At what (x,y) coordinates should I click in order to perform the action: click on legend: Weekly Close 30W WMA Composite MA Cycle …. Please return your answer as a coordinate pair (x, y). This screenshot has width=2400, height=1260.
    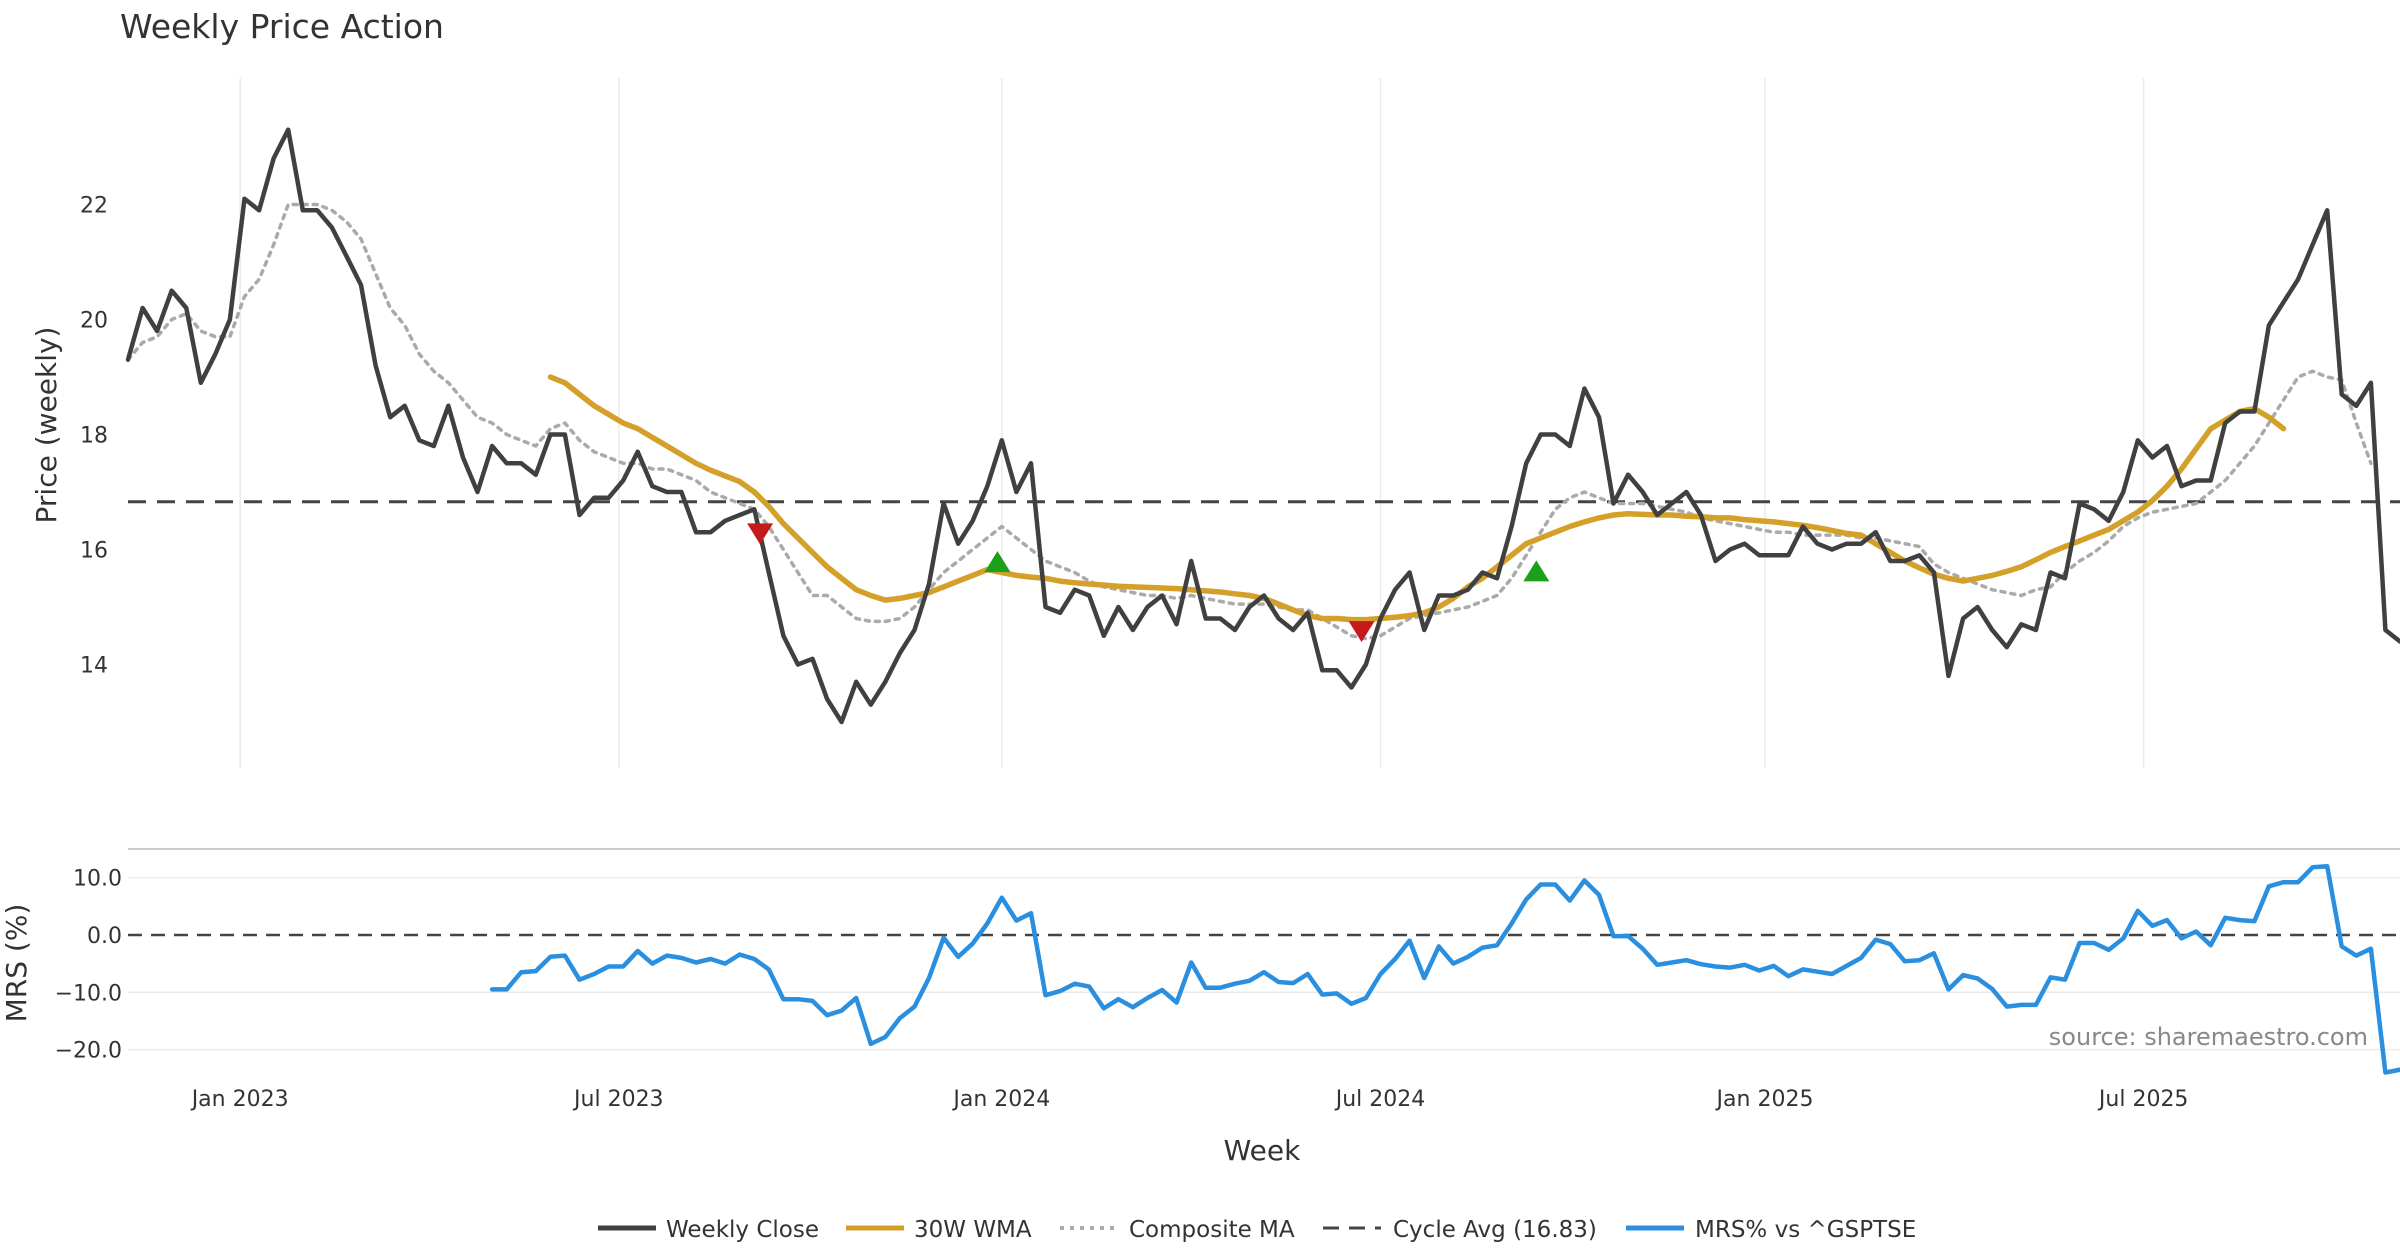
    Looking at the image, I should click on (1257, 1230).